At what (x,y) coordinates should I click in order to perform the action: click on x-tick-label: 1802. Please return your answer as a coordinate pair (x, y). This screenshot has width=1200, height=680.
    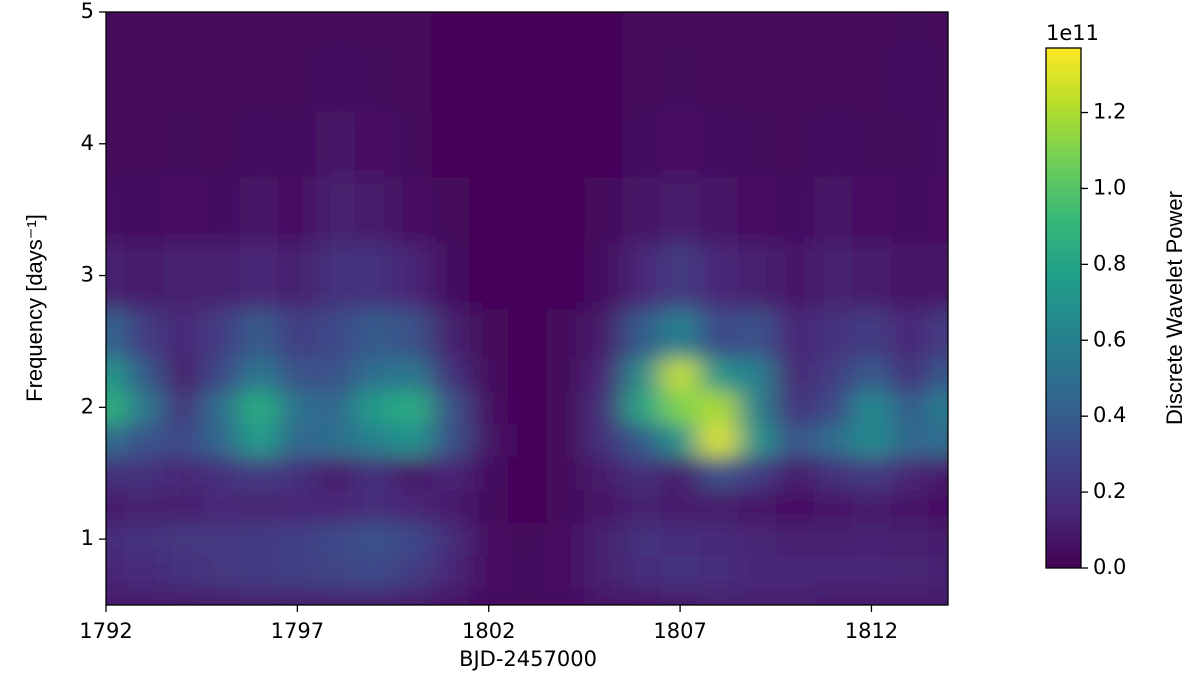
    Looking at the image, I should click on (488, 631).